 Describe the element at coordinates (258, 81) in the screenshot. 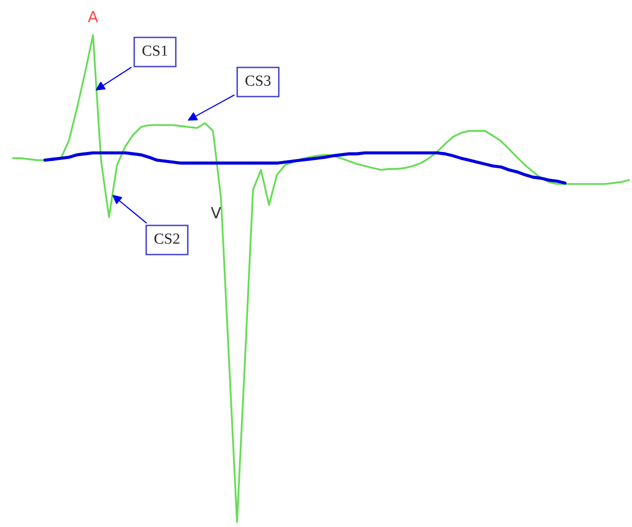

I see `annotation: CS3` at that location.